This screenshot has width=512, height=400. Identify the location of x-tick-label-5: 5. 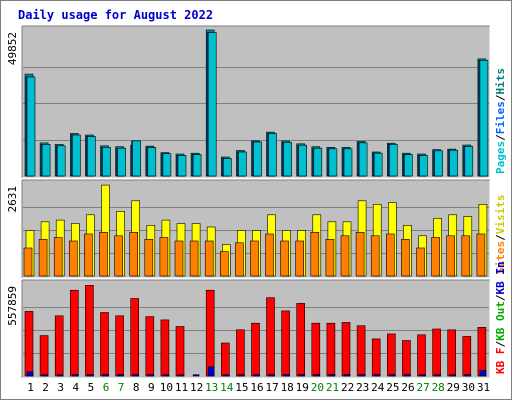
(91, 387).